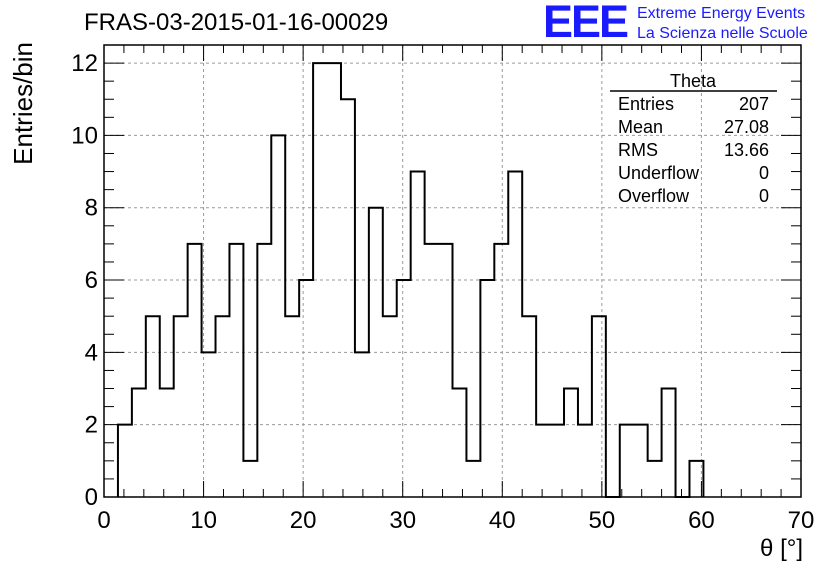 This screenshot has height=572, width=836. I want to click on y-tick-label: 8, so click(91, 208).